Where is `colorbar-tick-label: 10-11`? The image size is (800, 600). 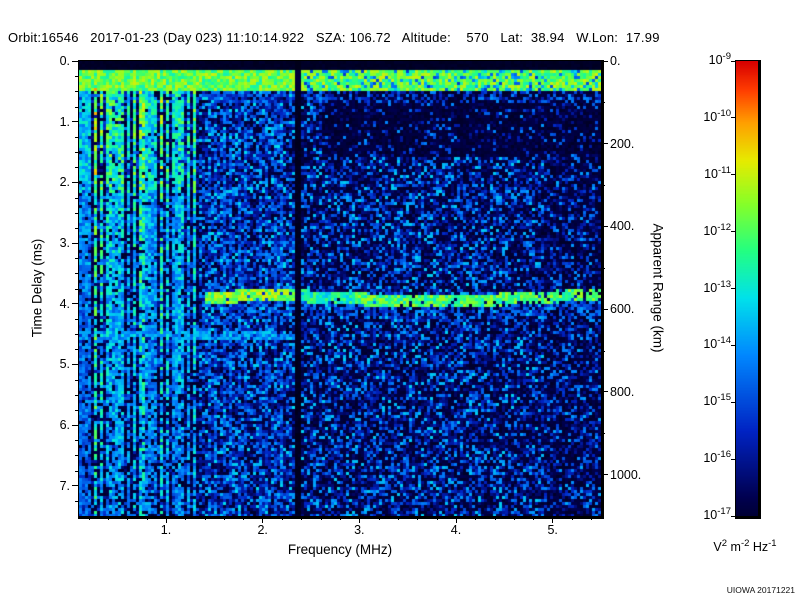
colorbar-tick-label: 10-11 is located at coordinates (717, 172).